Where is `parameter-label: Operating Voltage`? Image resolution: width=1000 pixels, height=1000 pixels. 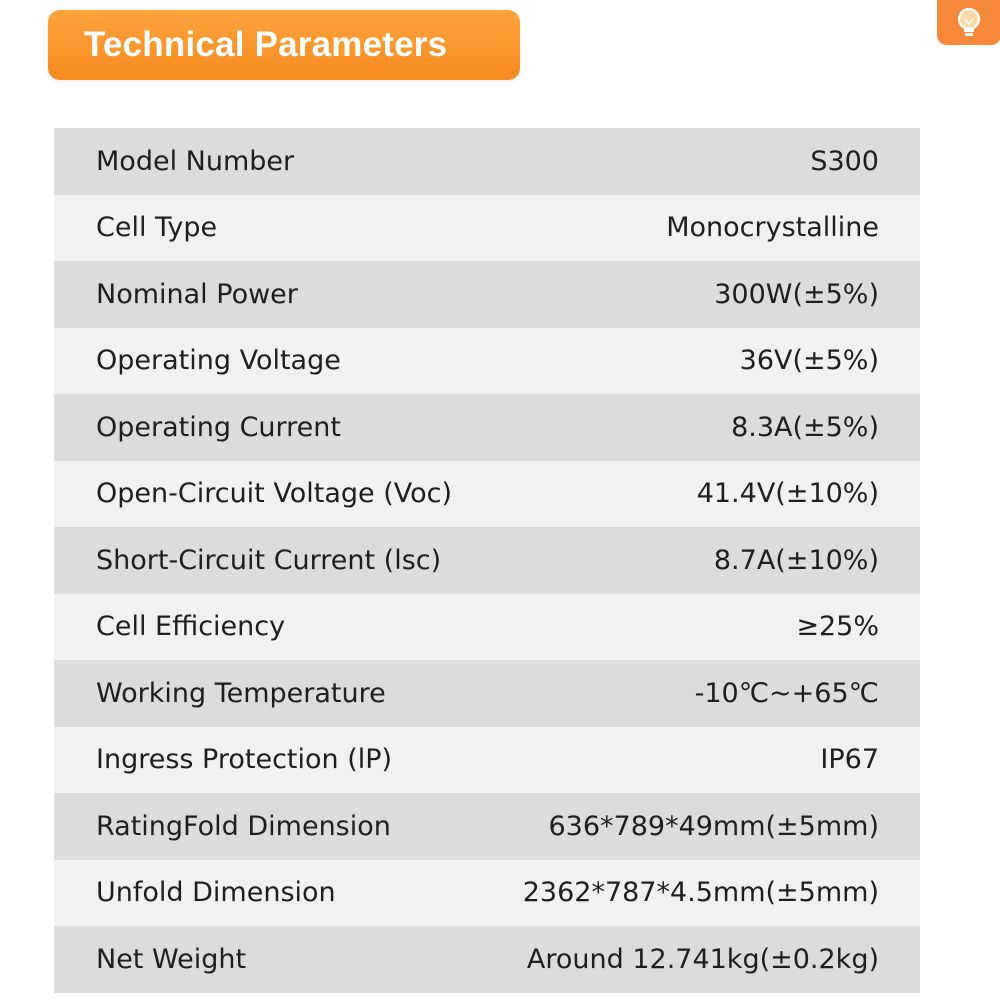 parameter-label: Operating Voltage is located at coordinates (218, 361).